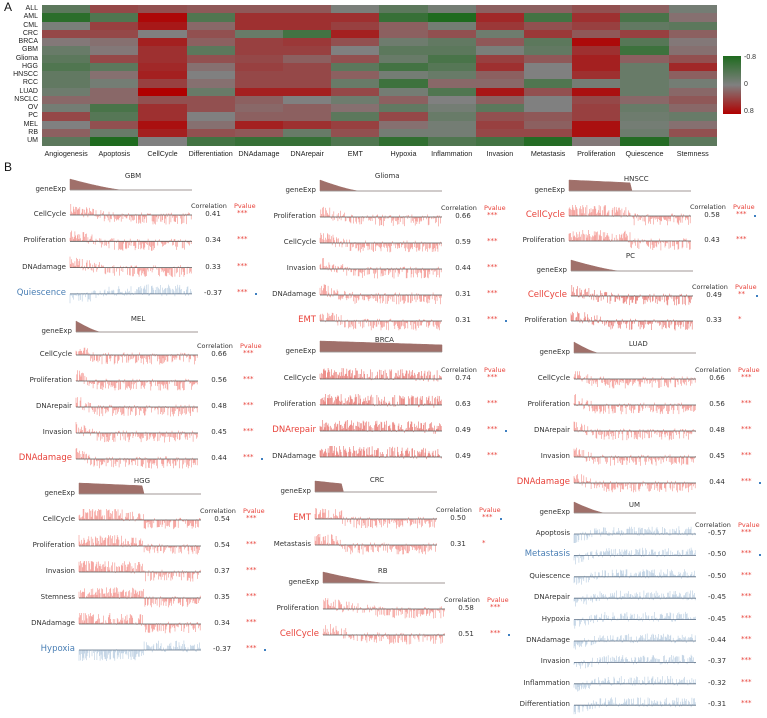  What do you see at coordinates (463, 404) in the screenshot?
I see `correlation-value: 0.63` at bounding box center [463, 404].